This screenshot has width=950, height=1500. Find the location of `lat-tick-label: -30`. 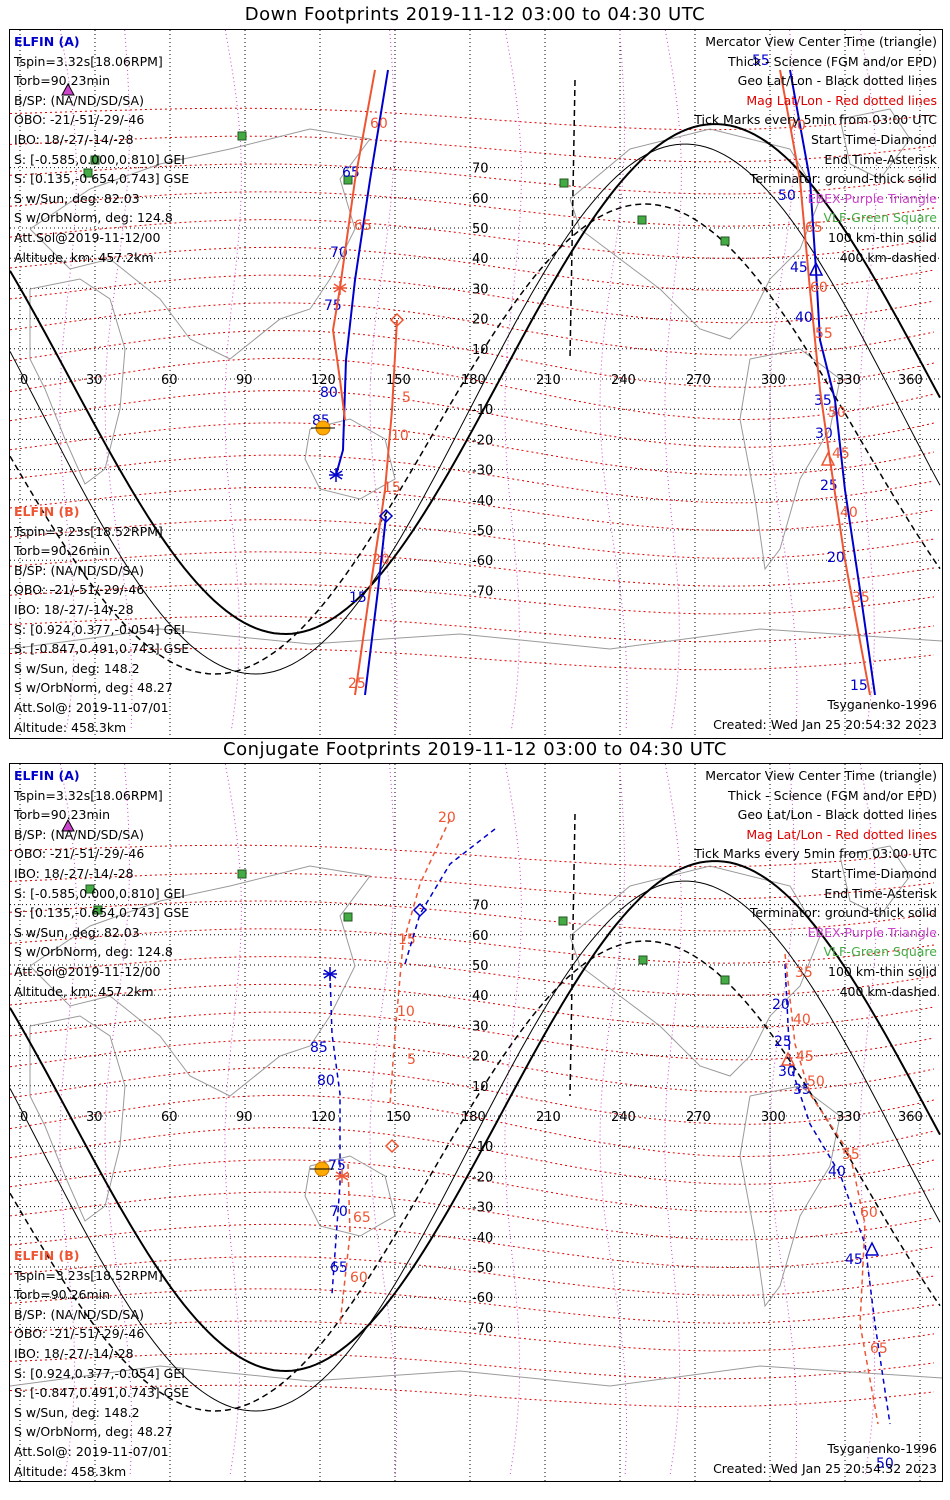

lat-tick-label: -30 is located at coordinates (482, 1208).